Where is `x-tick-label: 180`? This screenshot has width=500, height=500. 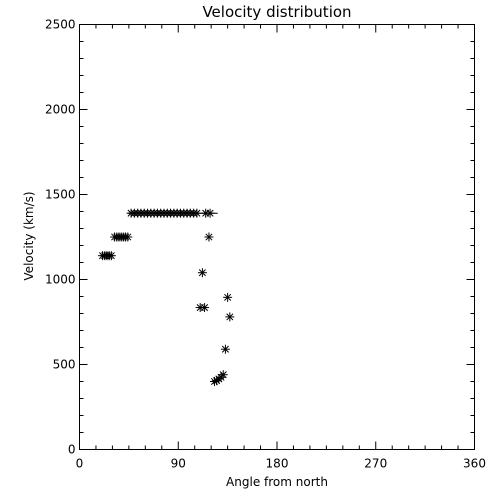 x-tick-label: 180 is located at coordinates (277, 464).